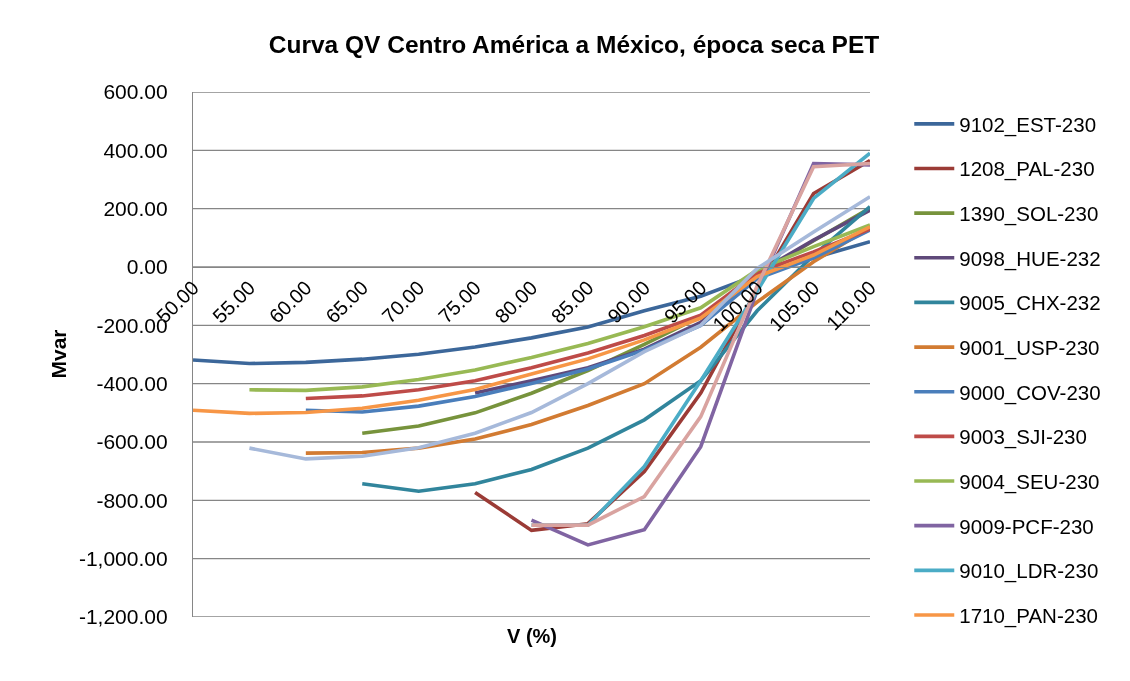  I want to click on legend-label: 9010_LDR-230, so click(1029, 571).